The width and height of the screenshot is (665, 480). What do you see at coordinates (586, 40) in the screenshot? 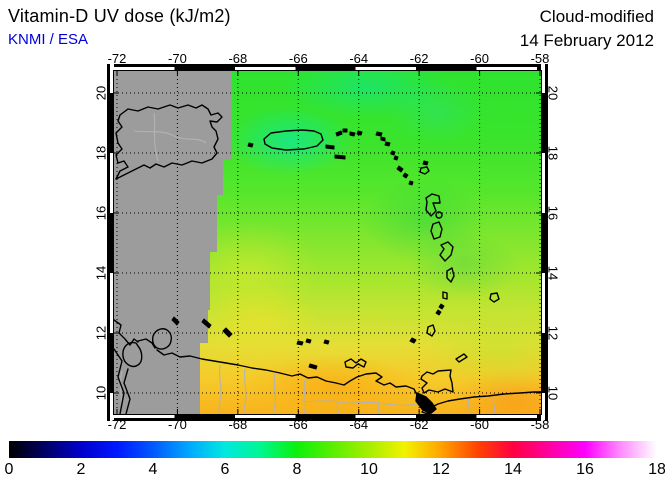
I see `date-label: 14 February 2012` at bounding box center [586, 40].